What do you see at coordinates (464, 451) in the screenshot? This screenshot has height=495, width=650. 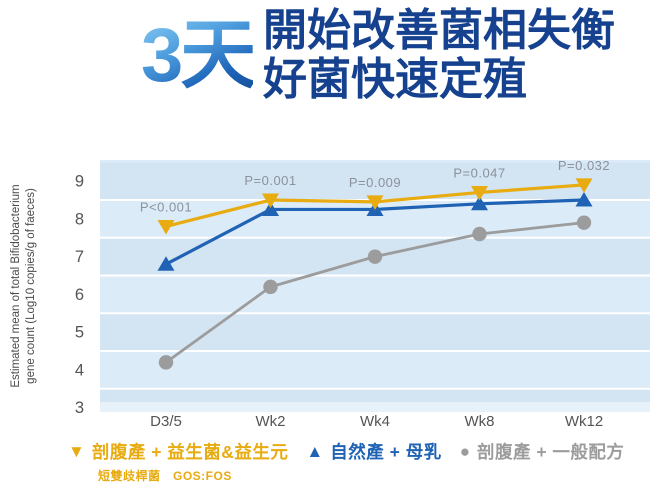 I see `circle-icon: ●` at bounding box center [464, 451].